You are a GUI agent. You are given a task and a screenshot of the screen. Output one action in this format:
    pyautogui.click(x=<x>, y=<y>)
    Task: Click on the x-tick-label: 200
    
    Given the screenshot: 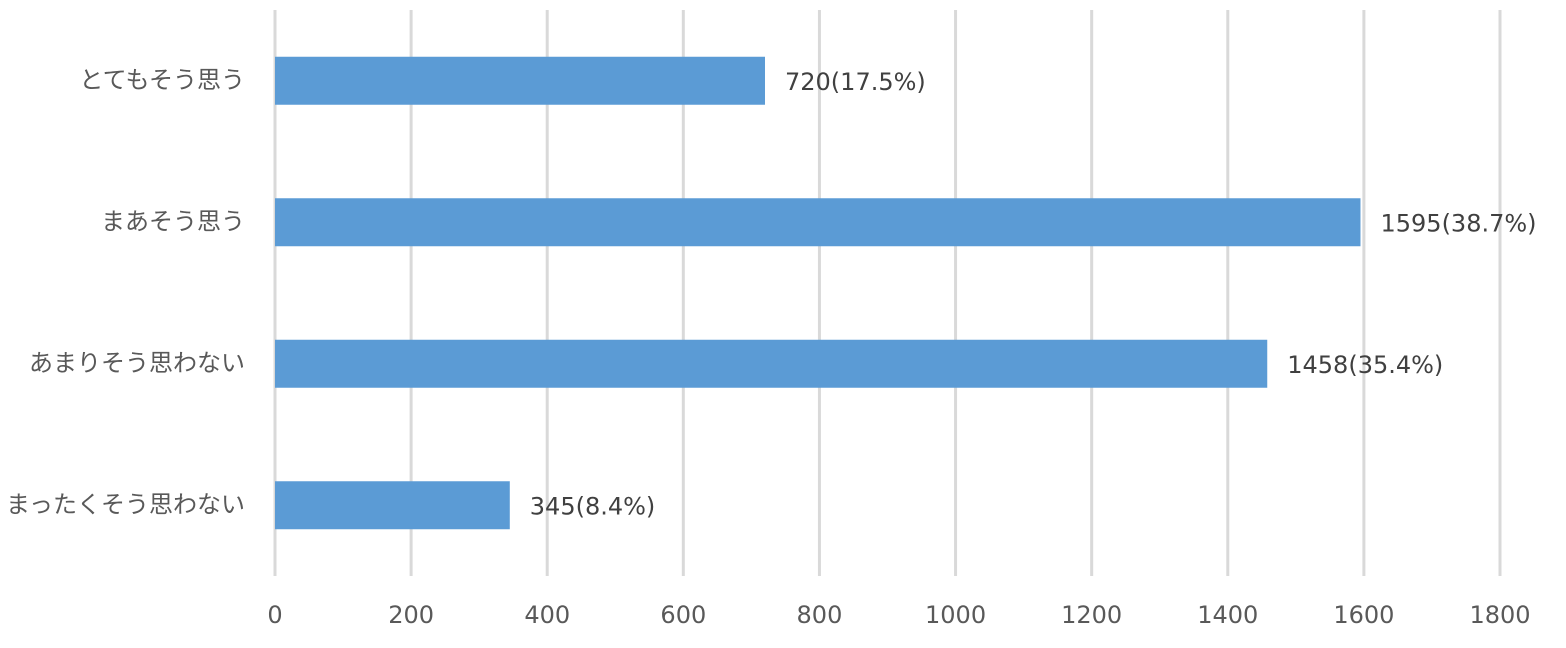 What is the action you would take?
    pyautogui.click(x=411, y=615)
    